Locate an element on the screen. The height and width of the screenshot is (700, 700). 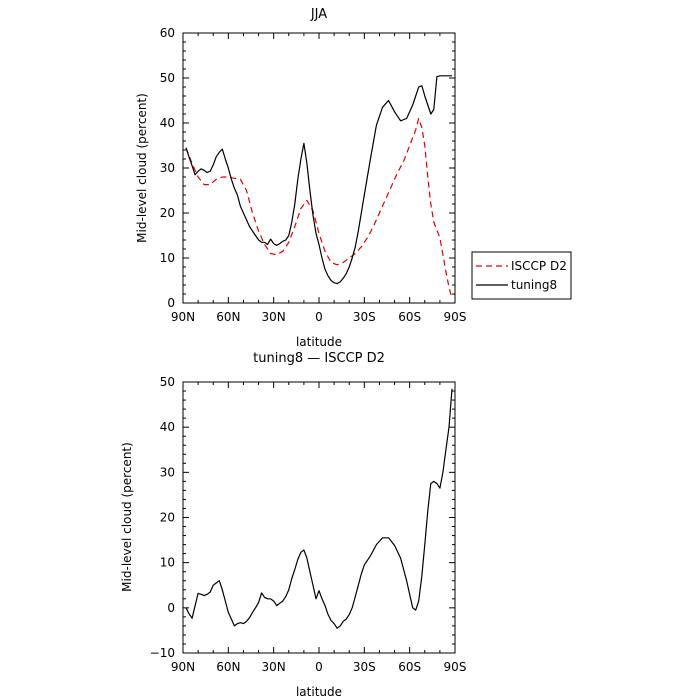
bottom-y-tick-label: 10 is located at coordinates (167, 563).